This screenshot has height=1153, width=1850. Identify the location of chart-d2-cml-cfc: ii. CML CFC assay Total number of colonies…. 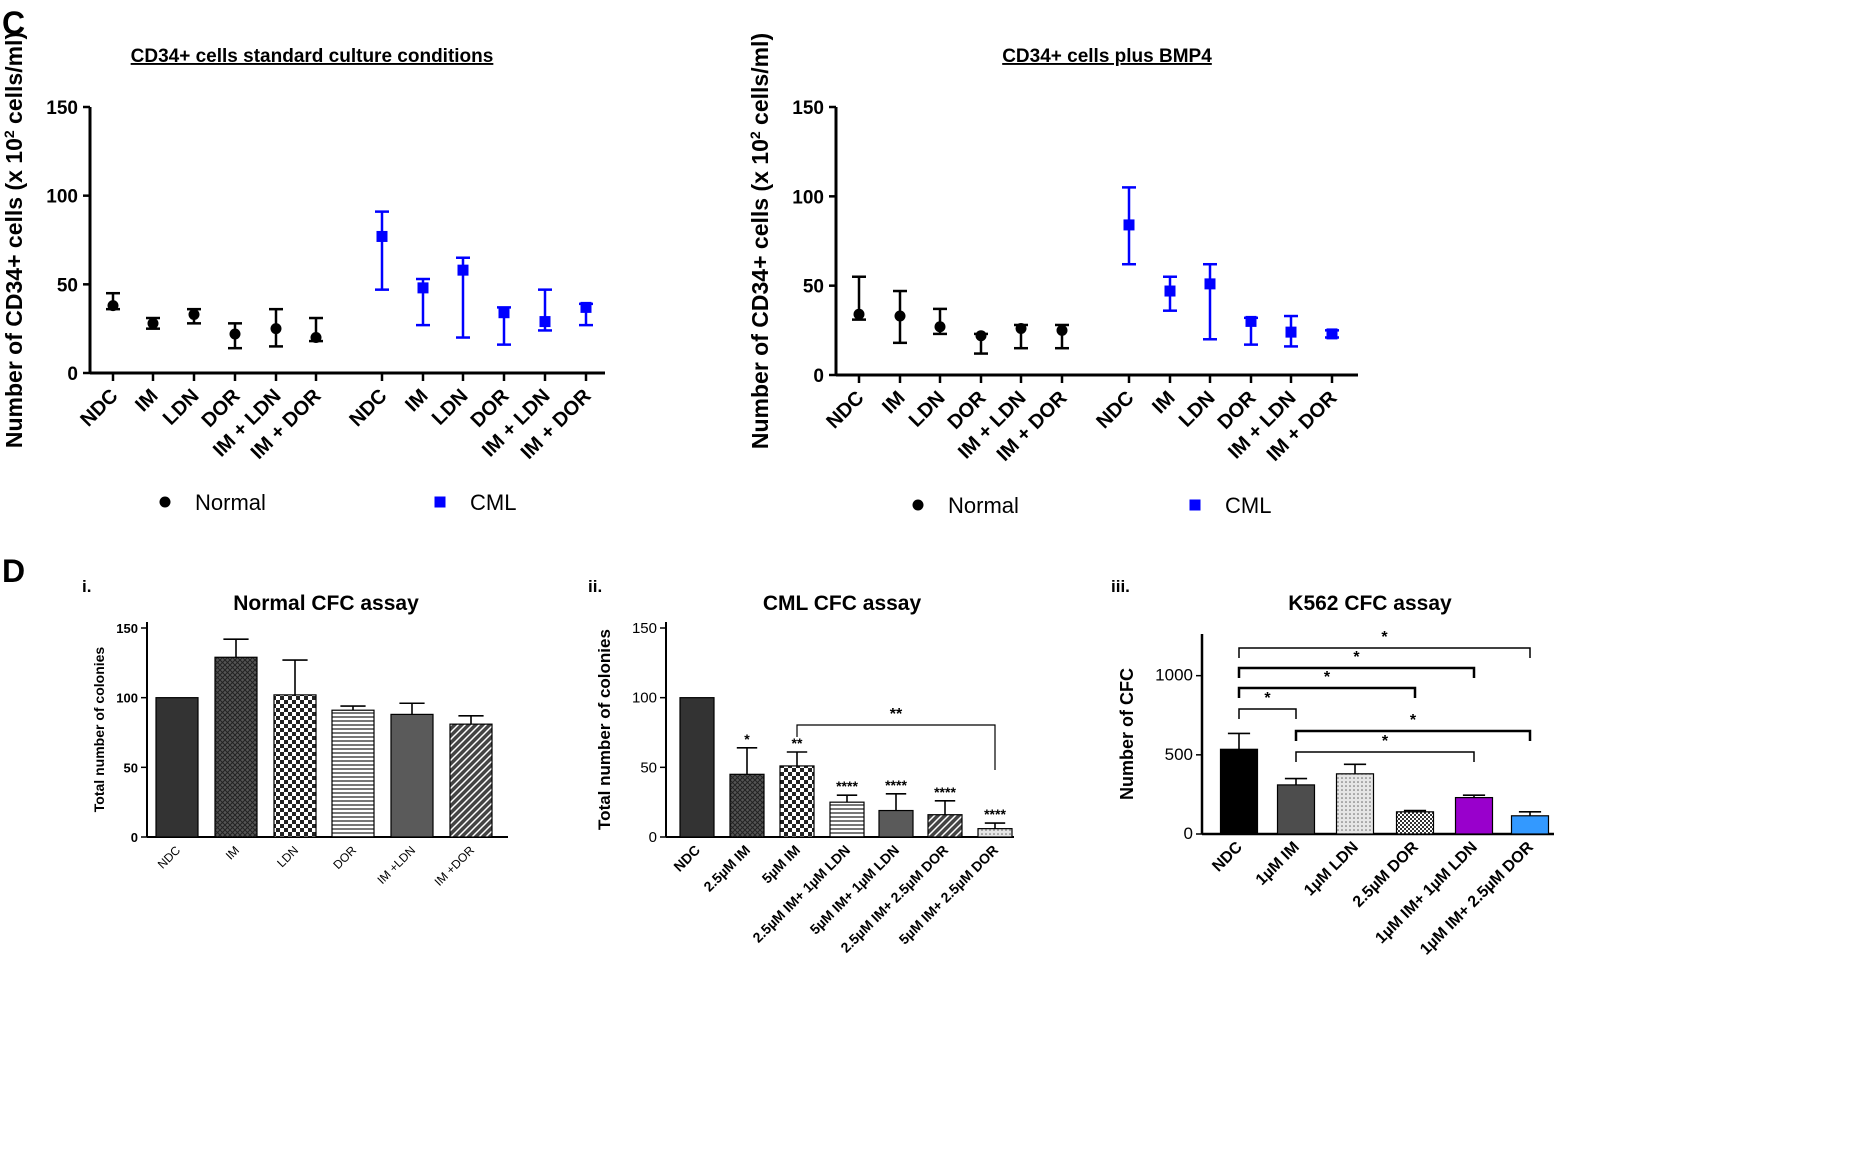
(801, 766).